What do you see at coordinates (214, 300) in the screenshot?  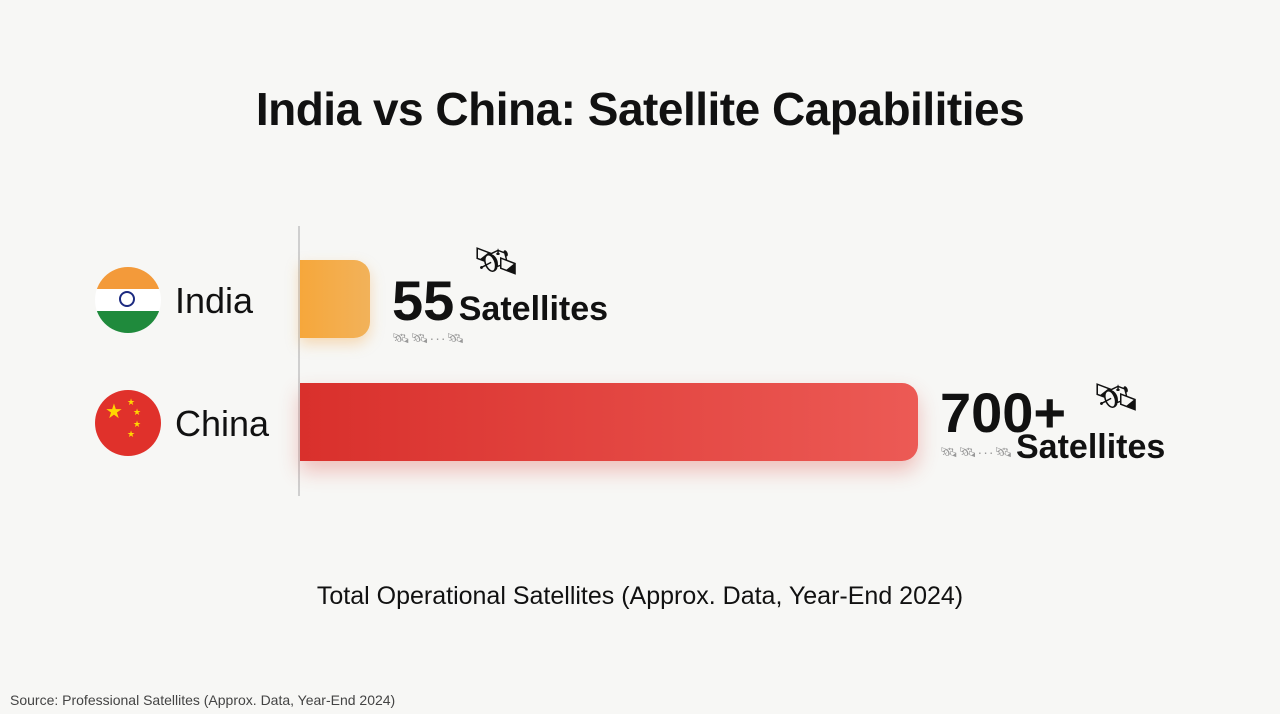 I see `category-label-india: India` at bounding box center [214, 300].